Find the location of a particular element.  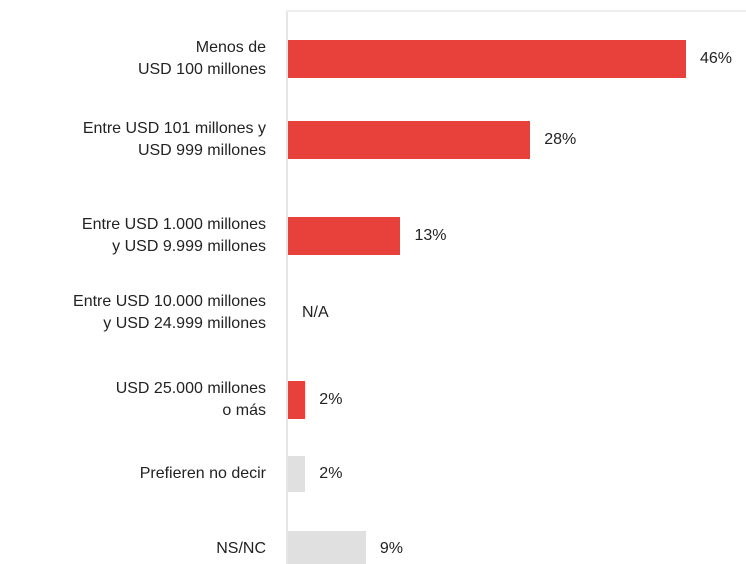

value-label: N/A is located at coordinates (315, 312).